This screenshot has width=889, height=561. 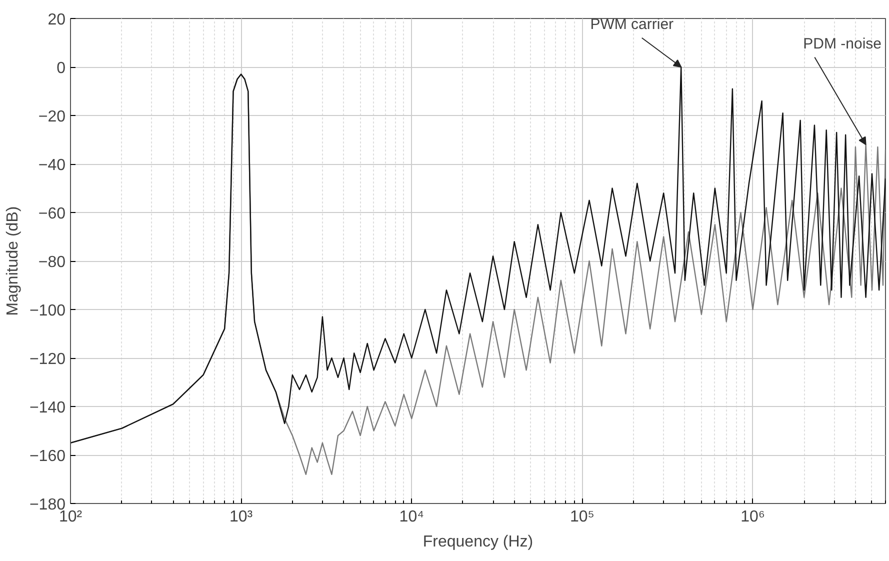 I want to click on y-tick-label: −20, so click(x=52, y=117).